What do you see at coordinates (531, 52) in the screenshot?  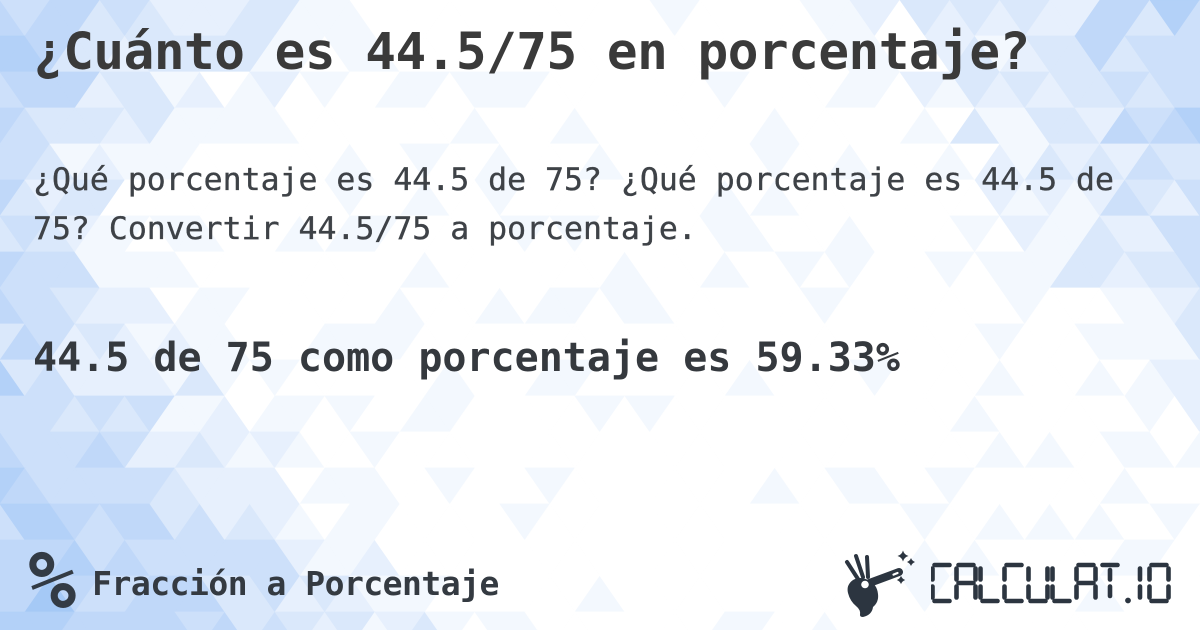 I see `page-title: ¿Cuánto es 44.5/75 en porcentaje?` at bounding box center [531, 52].